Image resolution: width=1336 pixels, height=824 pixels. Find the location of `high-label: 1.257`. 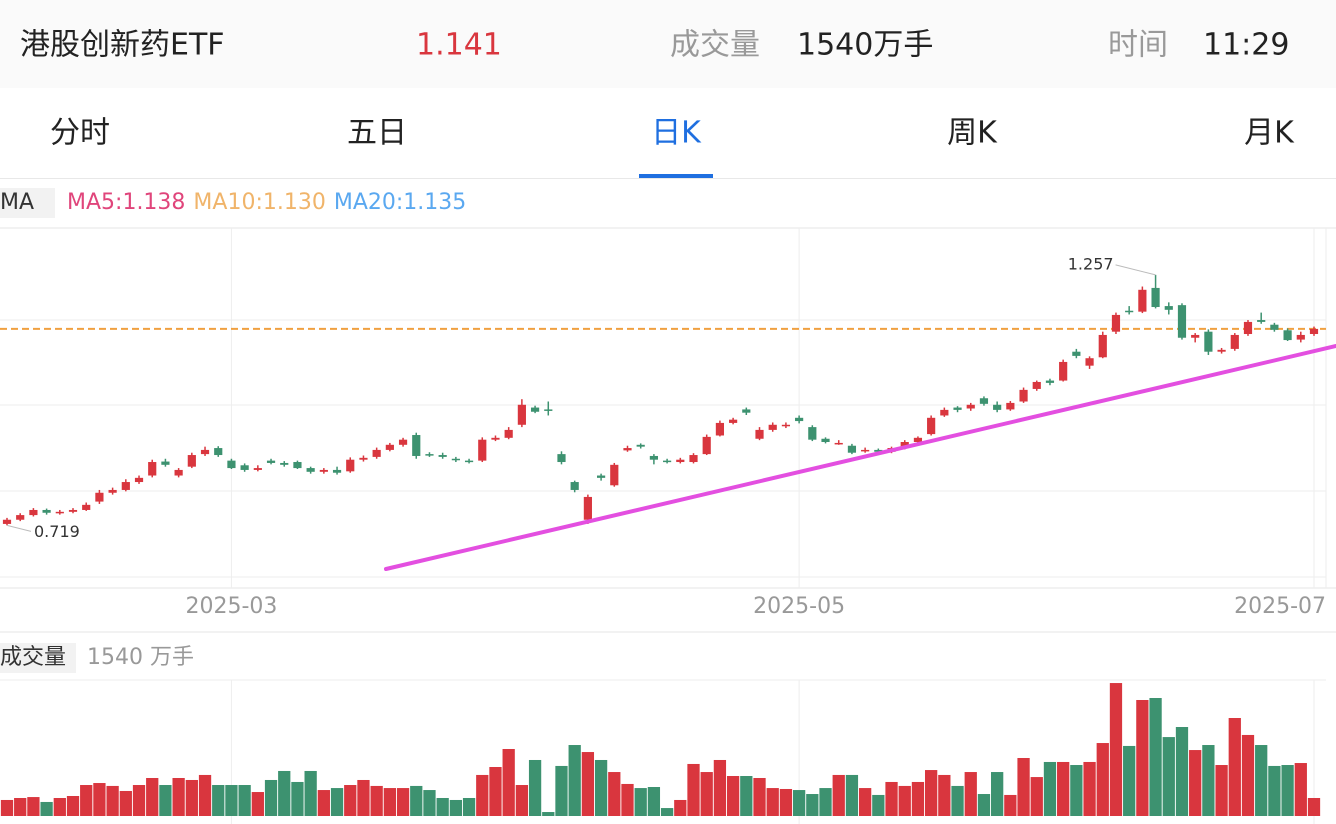

high-label: 1.257 is located at coordinates (1091, 263).